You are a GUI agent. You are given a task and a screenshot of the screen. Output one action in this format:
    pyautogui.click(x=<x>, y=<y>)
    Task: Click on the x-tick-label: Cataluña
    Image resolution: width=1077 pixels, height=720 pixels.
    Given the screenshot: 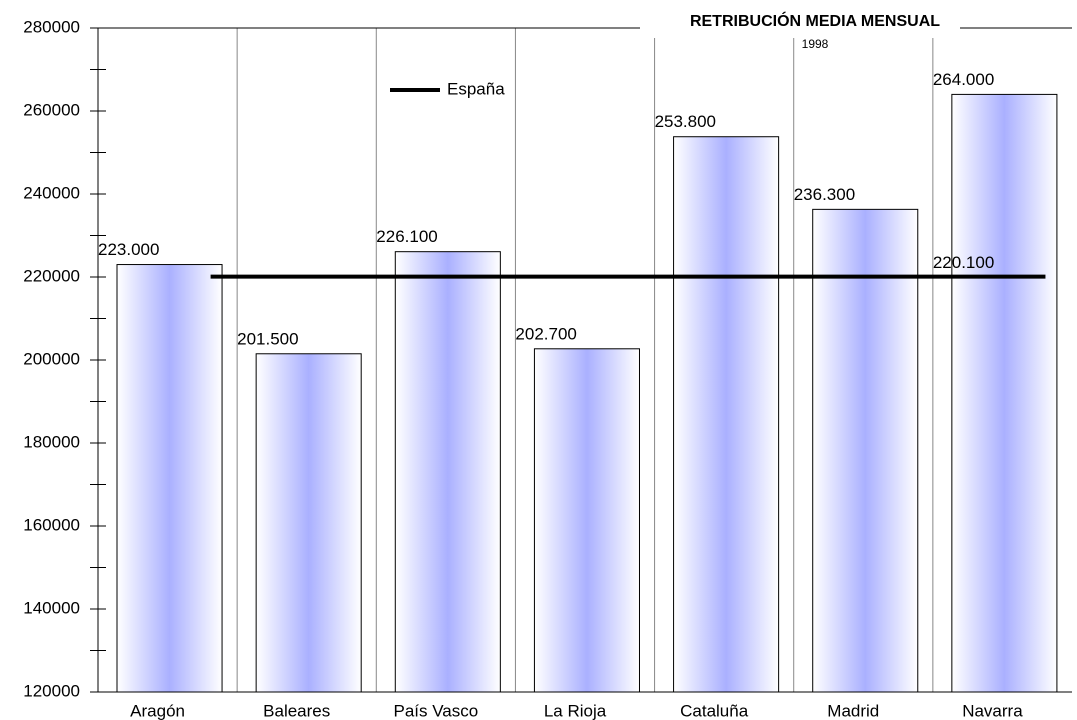 What is the action you would take?
    pyautogui.click(x=714, y=710)
    